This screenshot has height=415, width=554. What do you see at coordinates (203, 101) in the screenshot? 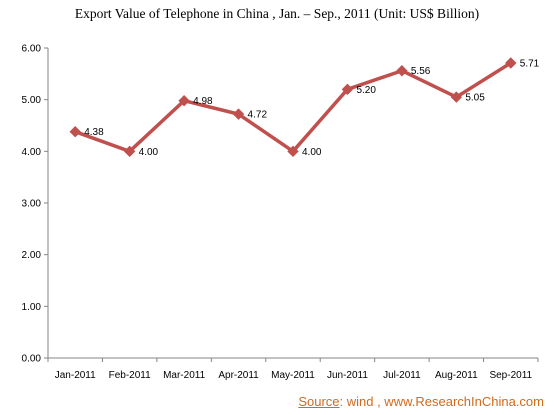
I see `data-label: 4.98` at bounding box center [203, 101].